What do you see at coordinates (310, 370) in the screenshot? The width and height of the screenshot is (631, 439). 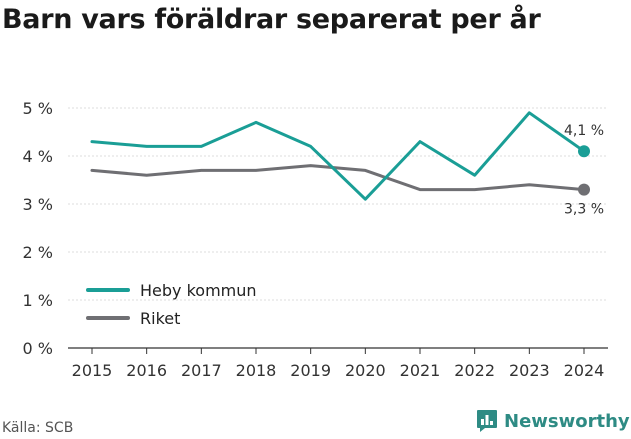 I see `x-tick-label: 2019` at bounding box center [310, 370].